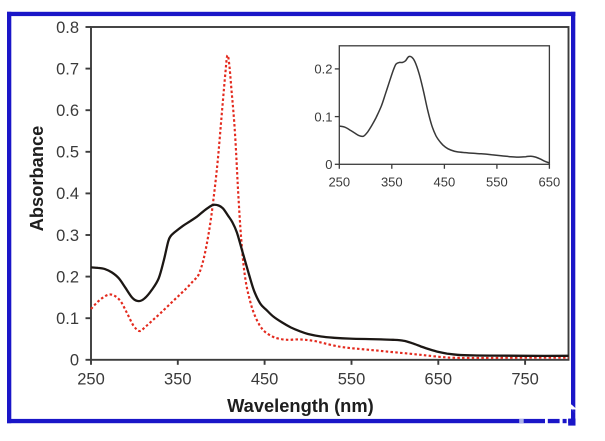  Describe the element at coordinates (67, 153) in the screenshot. I see `svg-text: 0.5` at that location.